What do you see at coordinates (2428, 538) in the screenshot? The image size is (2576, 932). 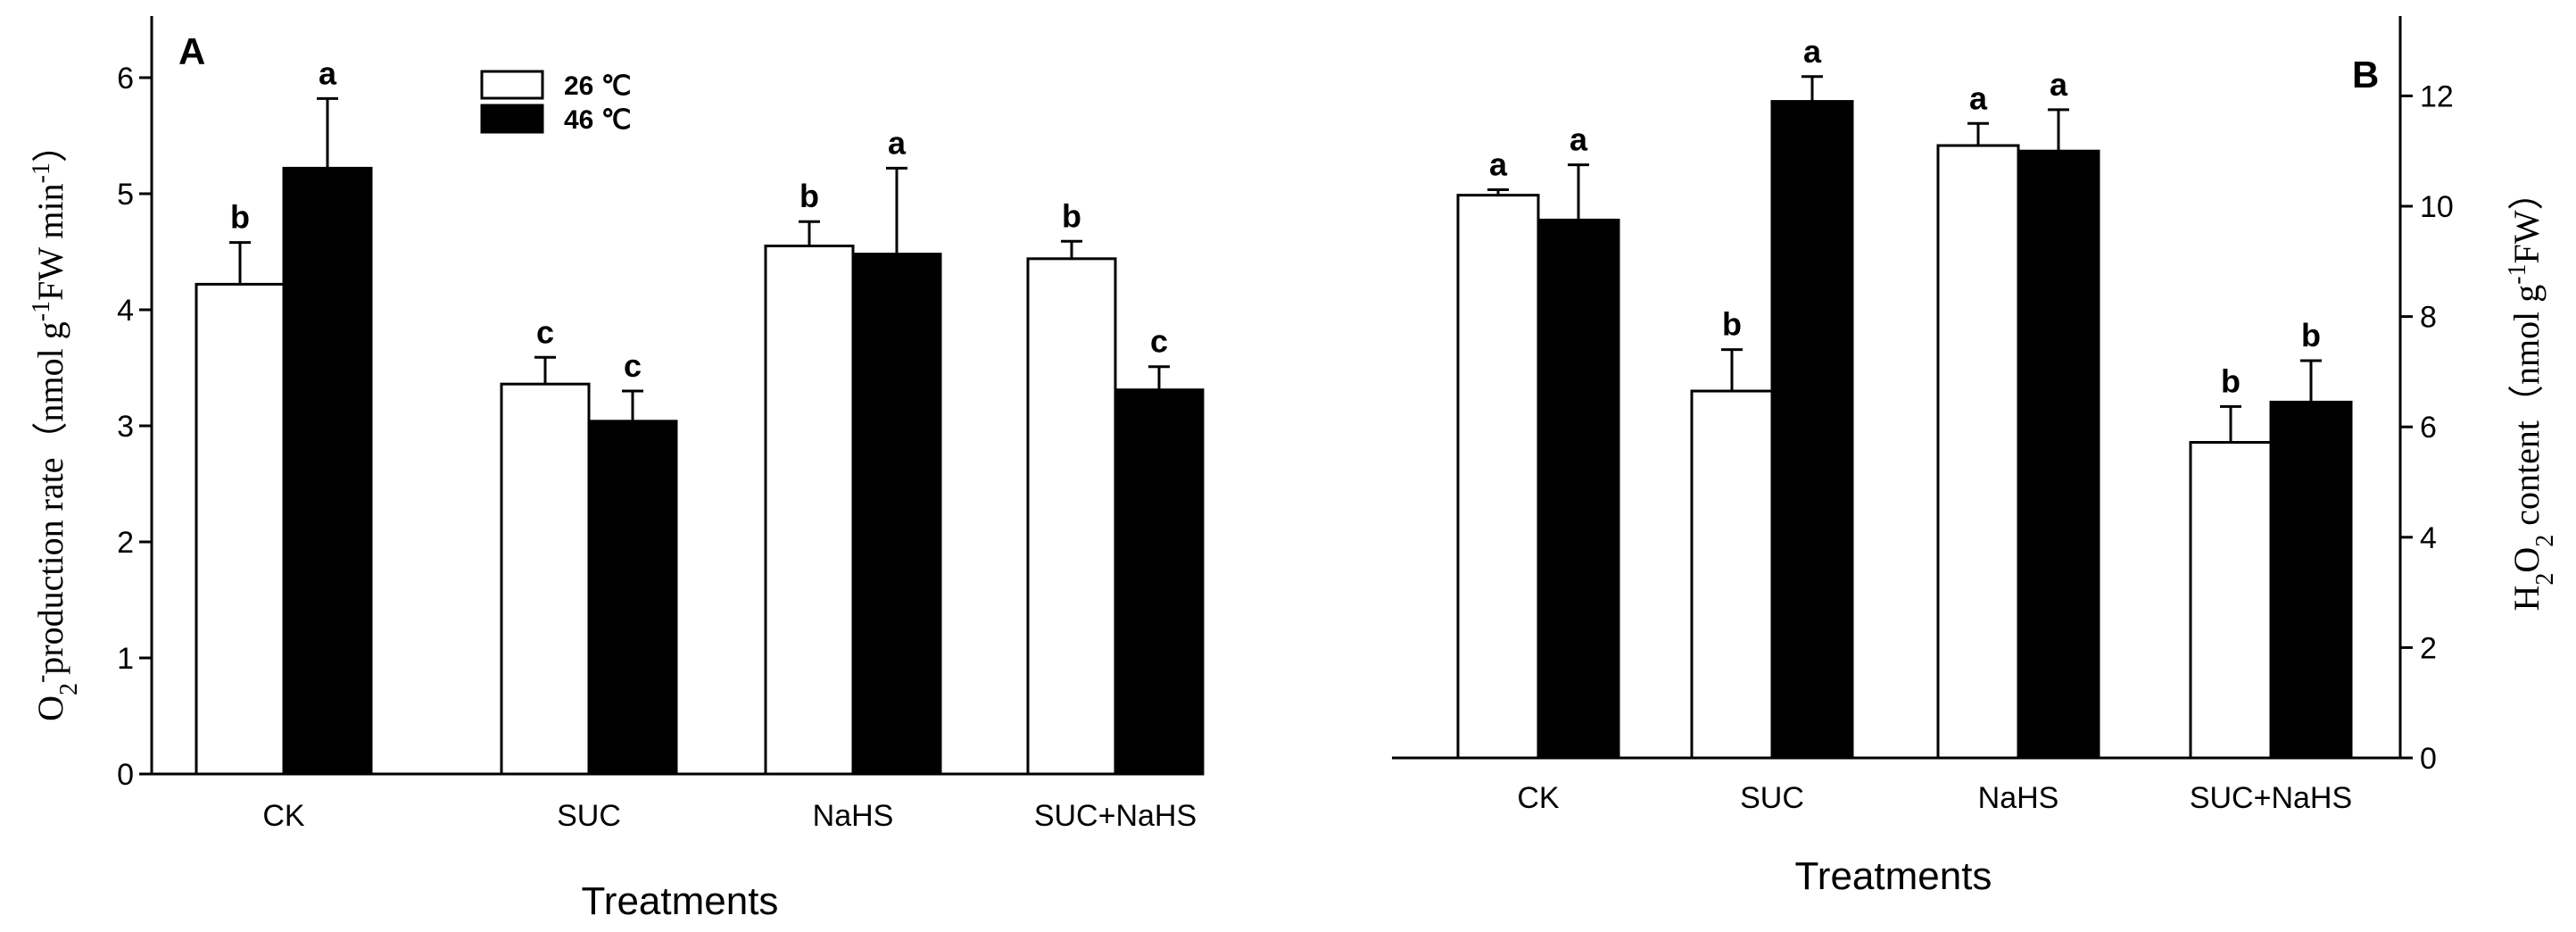 I see `panel-b-y-tick-label: 4` at bounding box center [2428, 538].